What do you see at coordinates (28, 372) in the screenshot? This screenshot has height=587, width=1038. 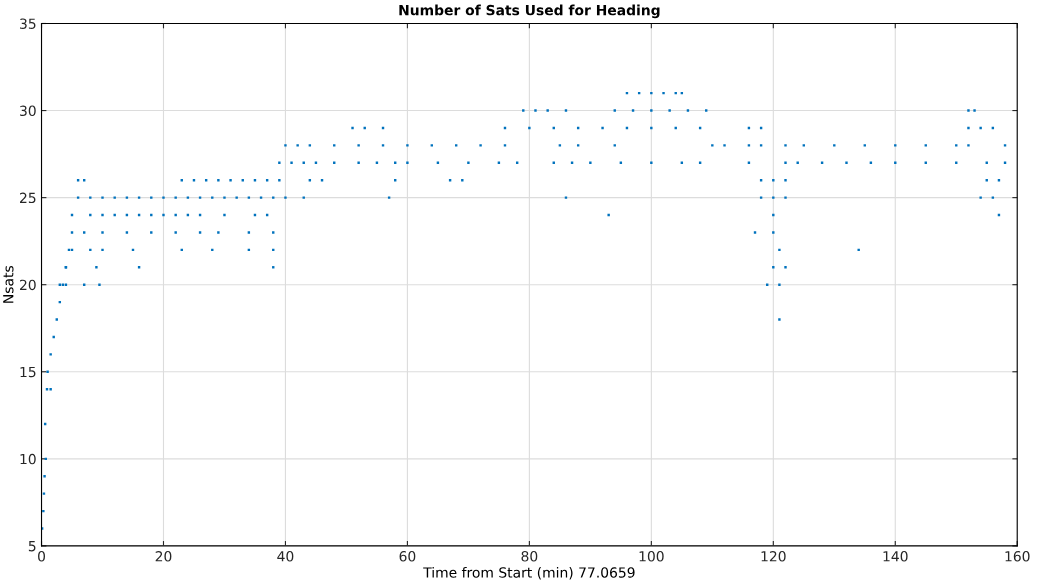 I see `y-tick-label: 15` at bounding box center [28, 372].